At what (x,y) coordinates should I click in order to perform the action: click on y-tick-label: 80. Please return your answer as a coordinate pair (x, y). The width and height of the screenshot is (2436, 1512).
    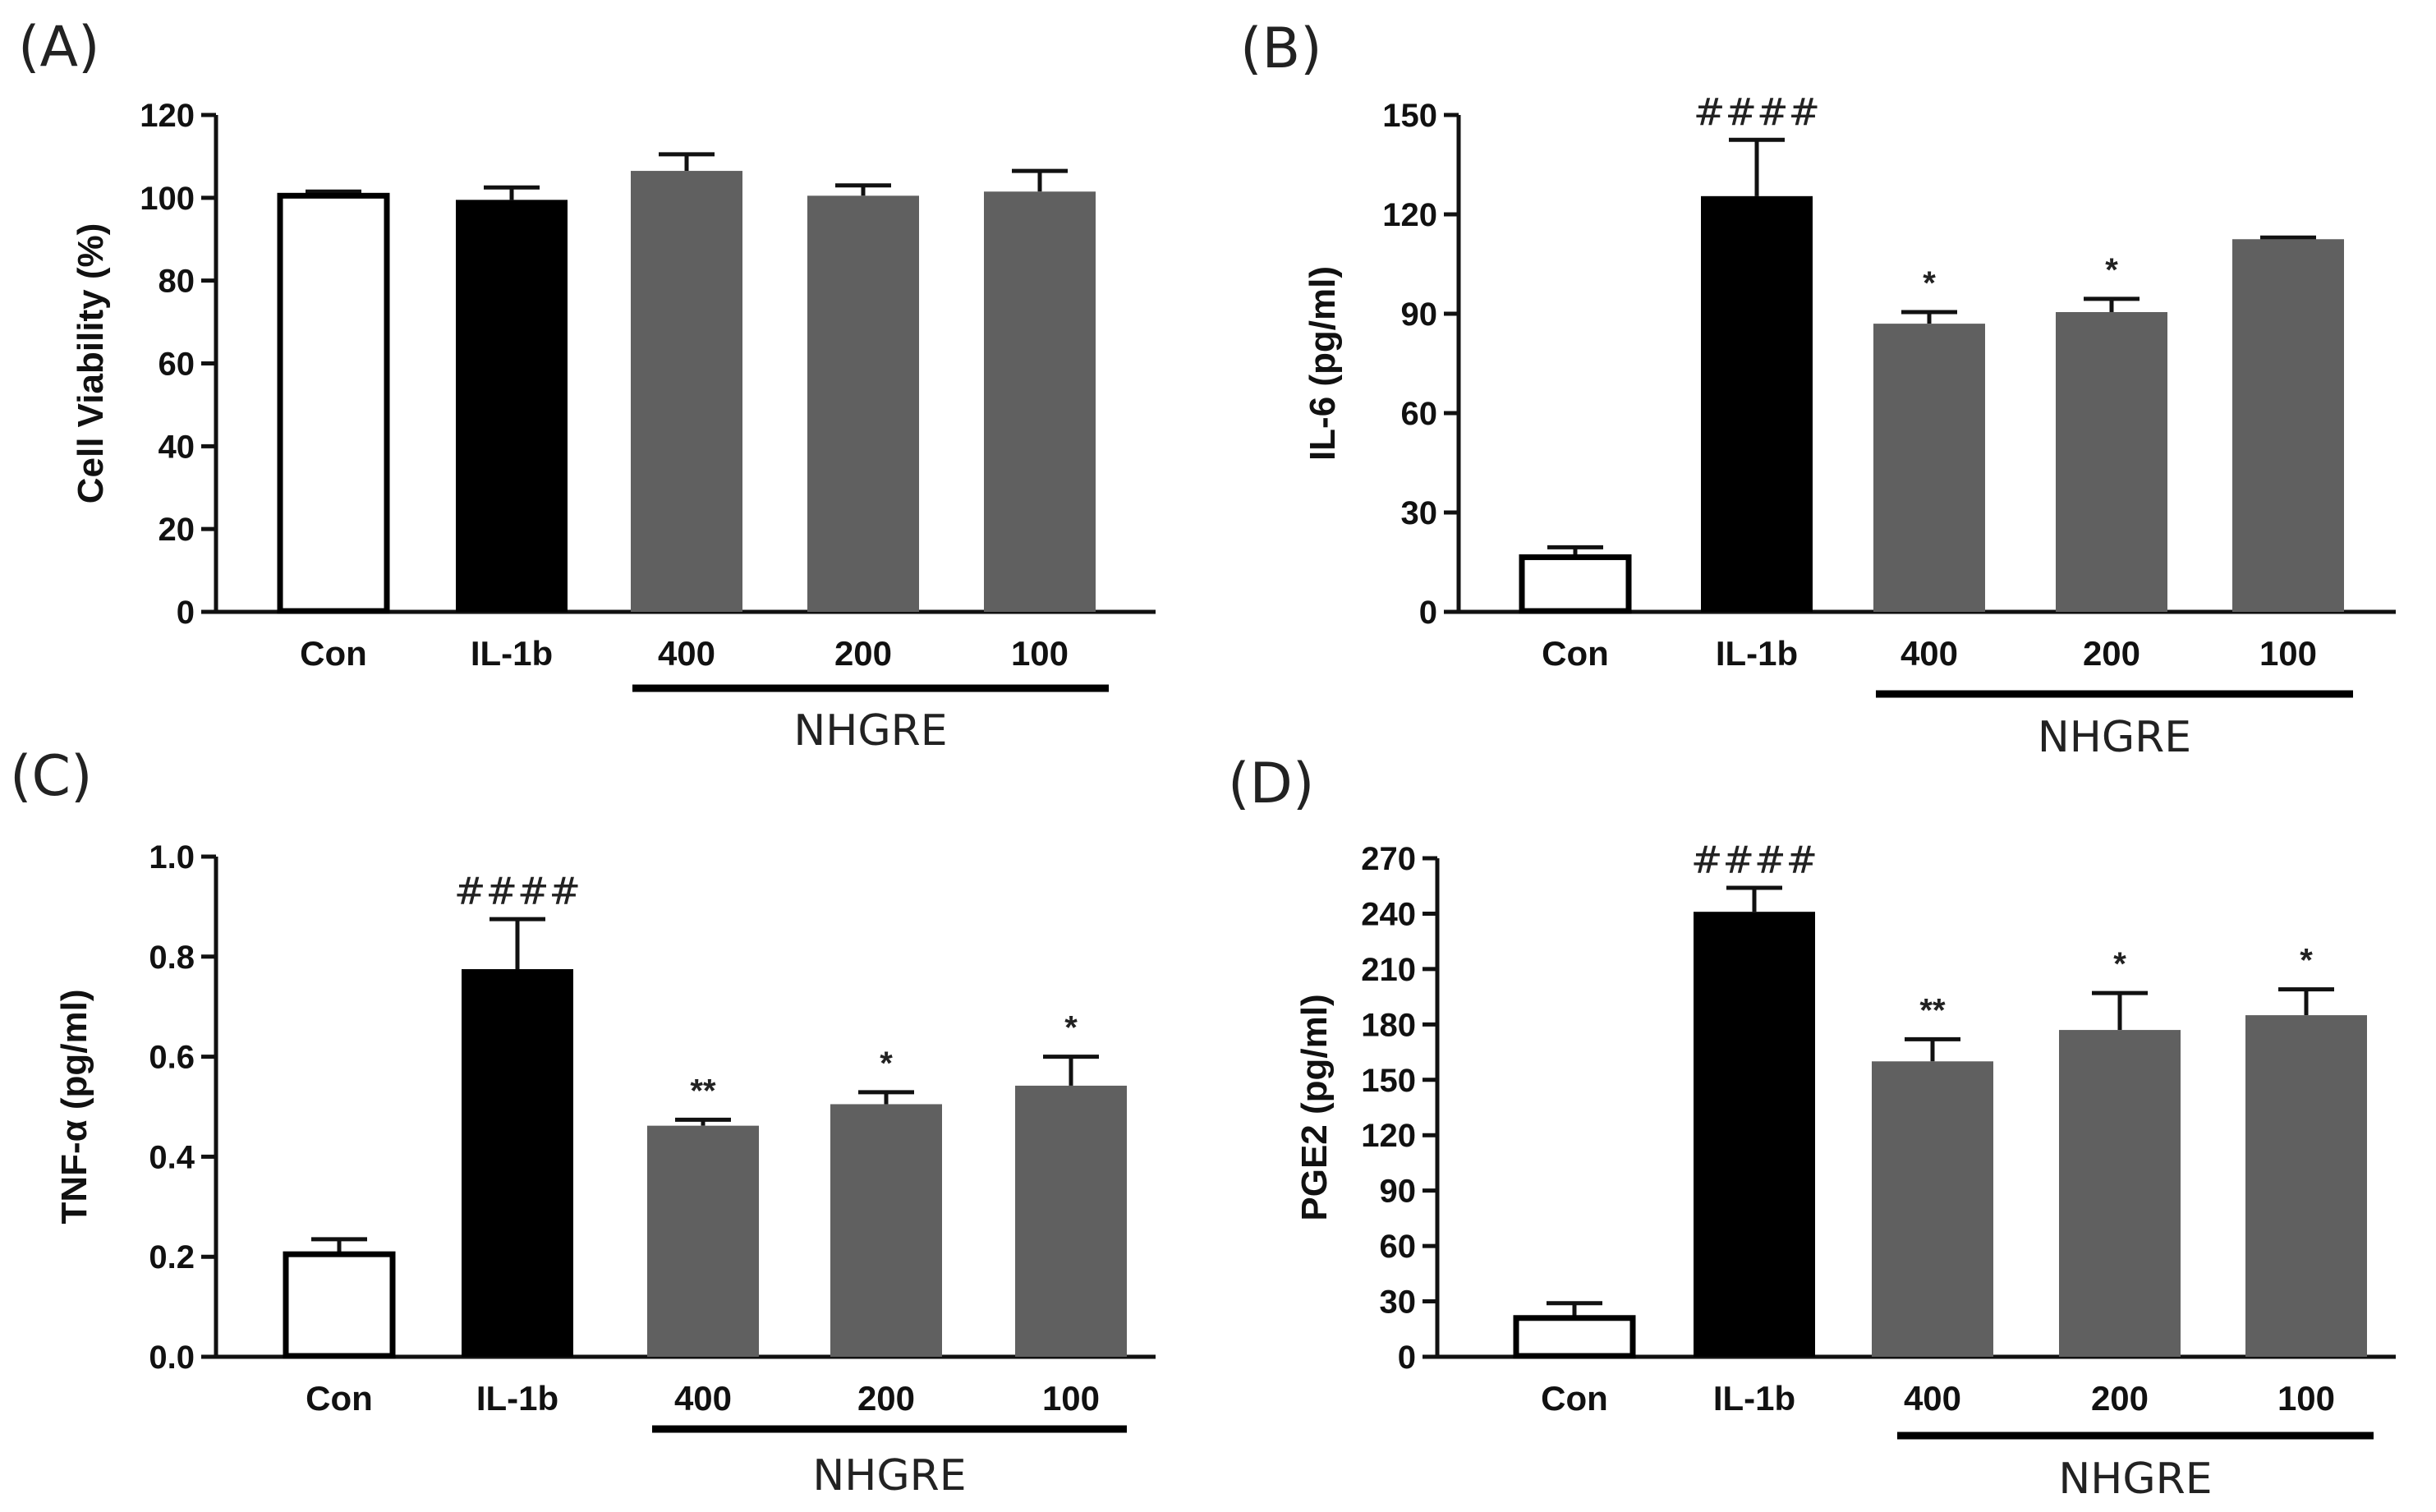
    Looking at the image, I should click on (177, 282).